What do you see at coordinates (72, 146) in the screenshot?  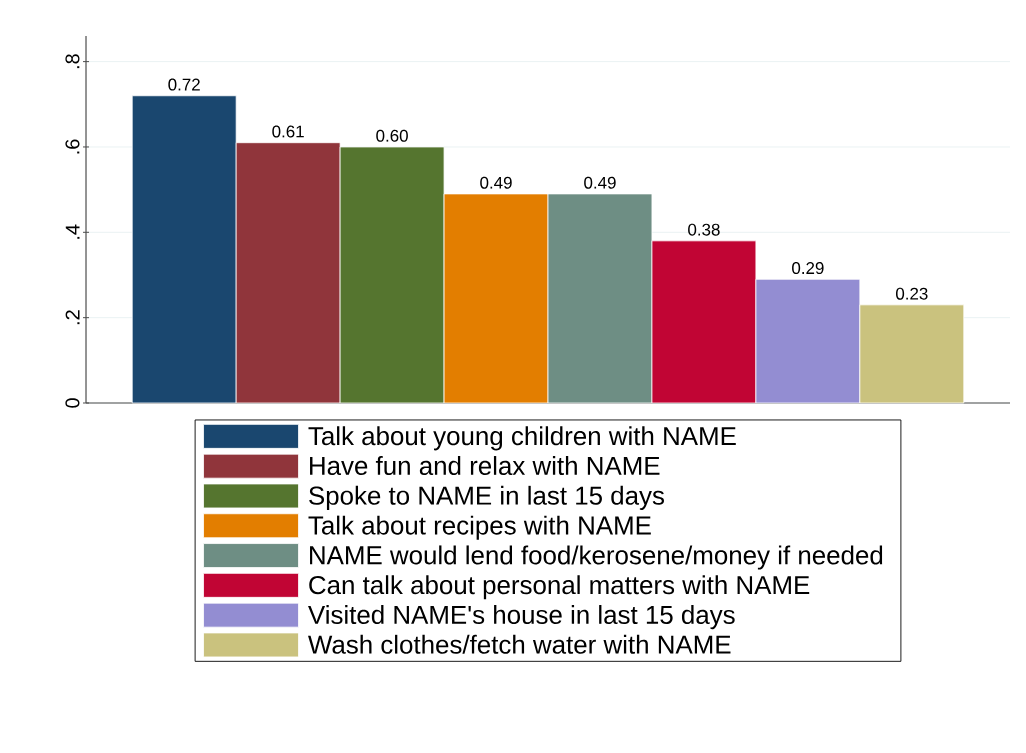 I see `y-tick-label: .6` at bounding box center [72, 146].